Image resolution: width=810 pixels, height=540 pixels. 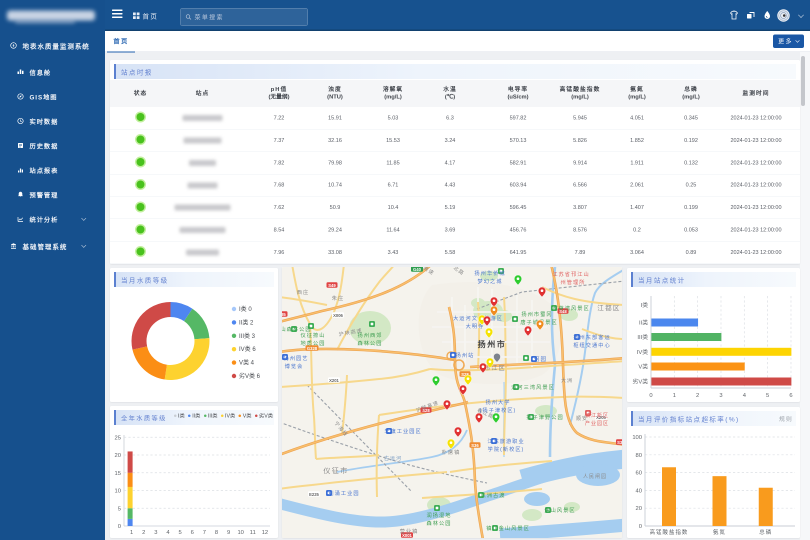 I want to click on svg-text: I类, so click(x=645, y=305).